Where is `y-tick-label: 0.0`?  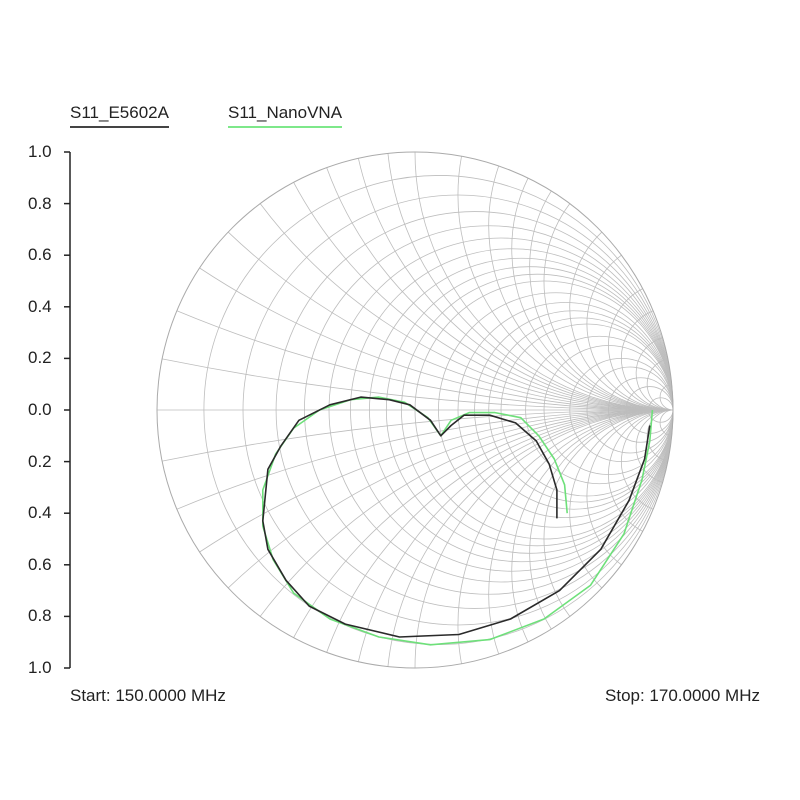 y-tick-label: 0.0 is located at coordinates (40, 409).